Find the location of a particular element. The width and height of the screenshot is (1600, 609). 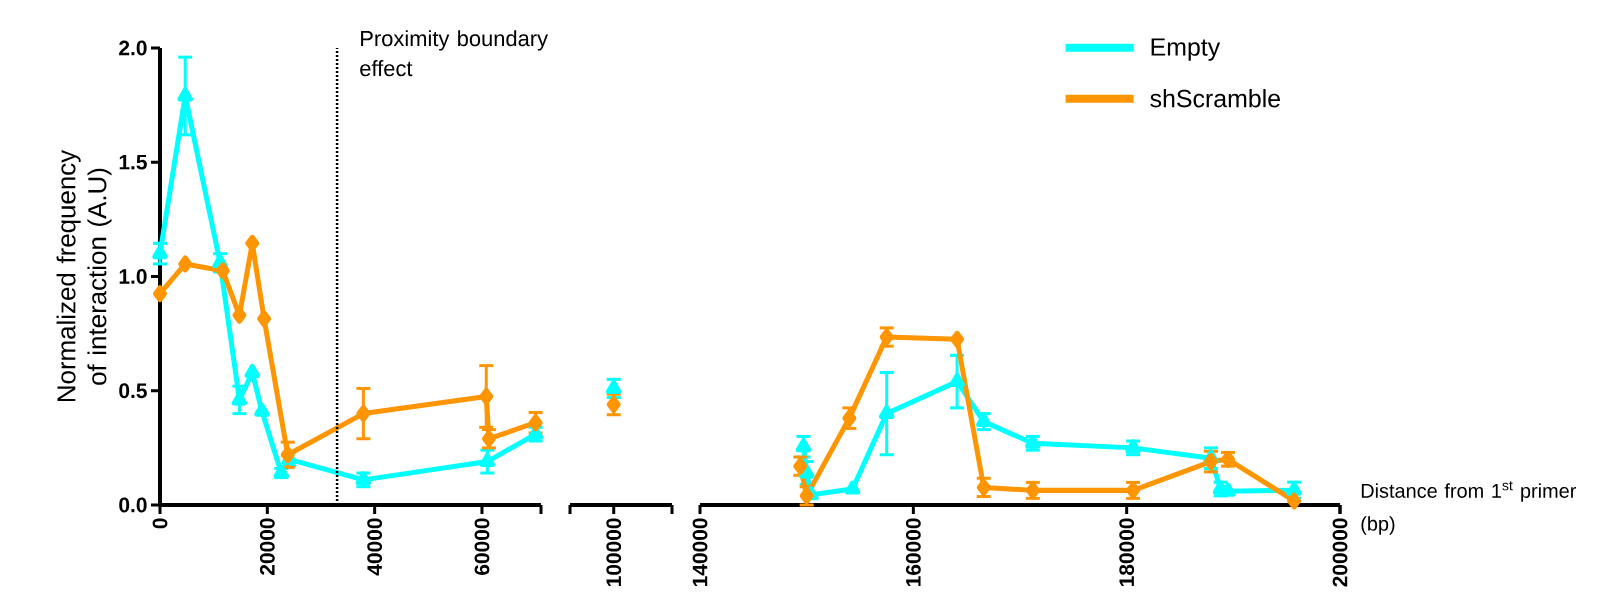

x-tick-label: 40000 is located at coordinates (375, 547).